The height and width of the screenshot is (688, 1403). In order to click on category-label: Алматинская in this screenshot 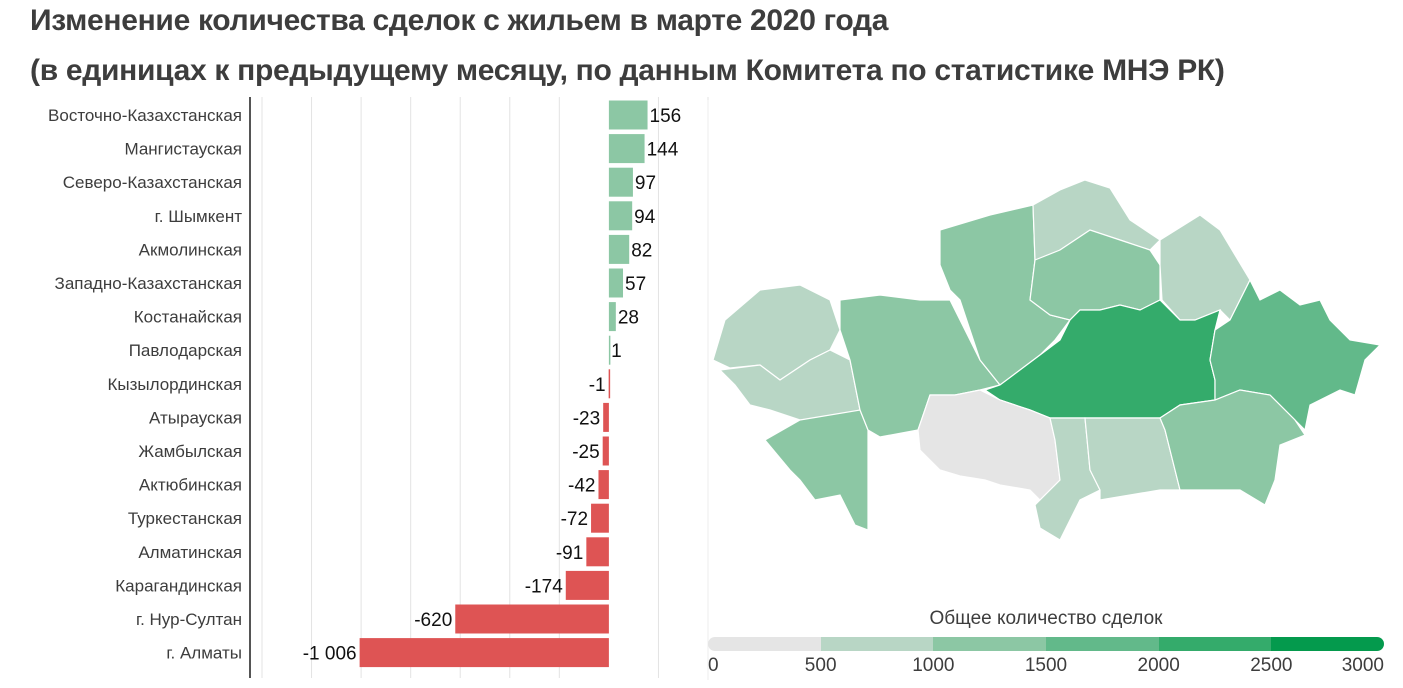, I will do `click(190, 552)`.